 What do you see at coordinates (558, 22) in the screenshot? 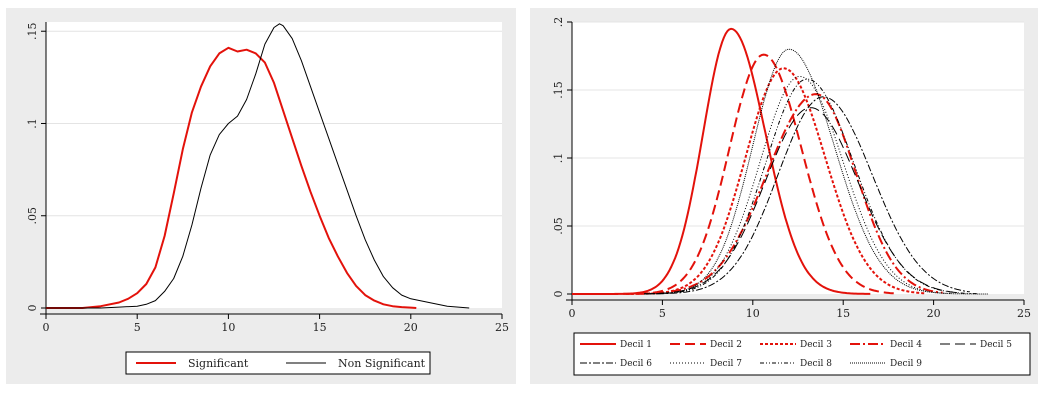
I see `right-y-tick-label: .2` at bounding box center [558, 22].